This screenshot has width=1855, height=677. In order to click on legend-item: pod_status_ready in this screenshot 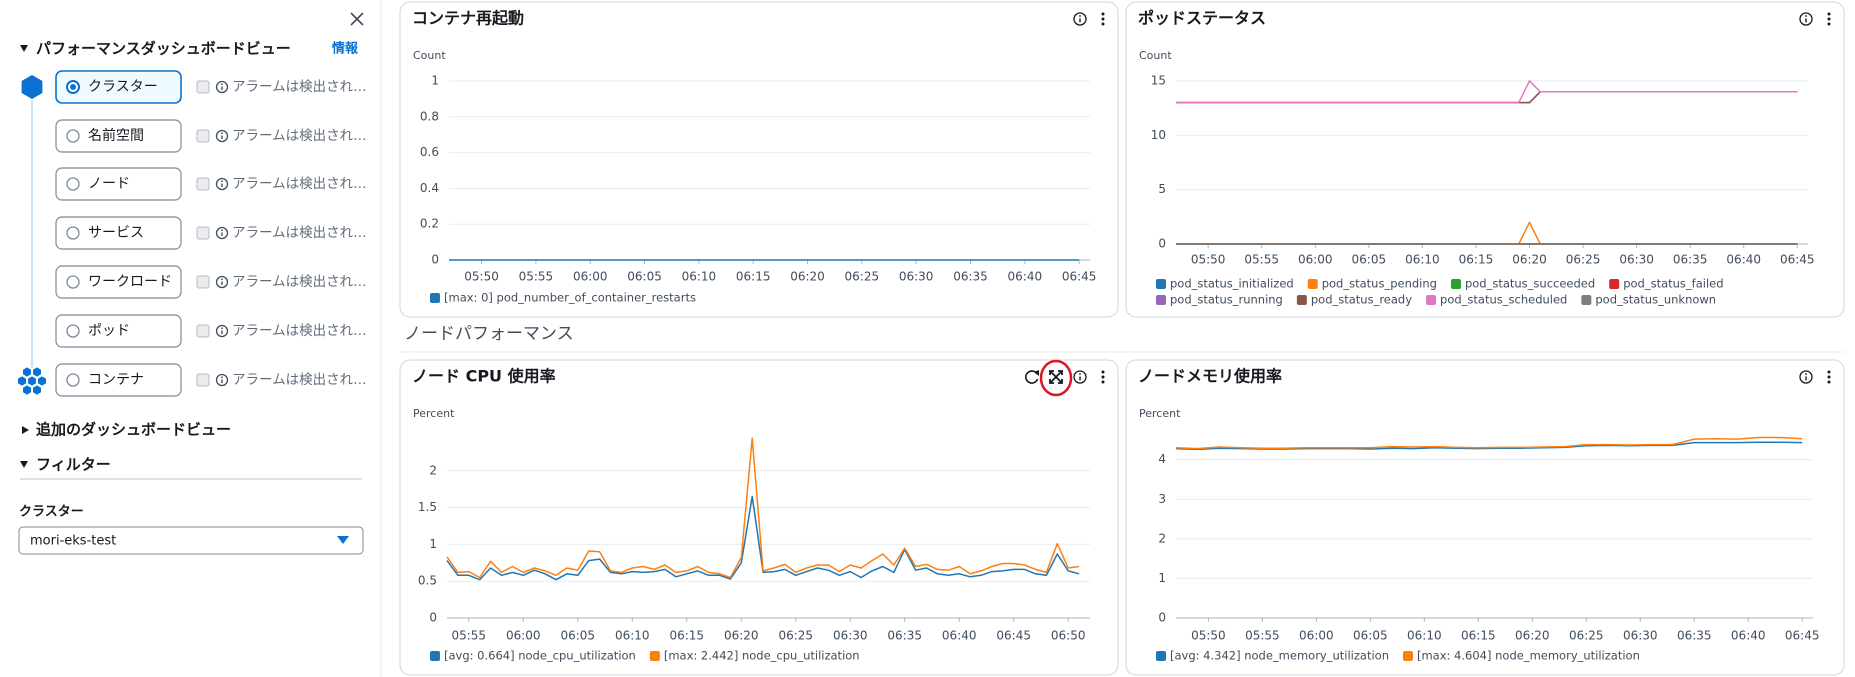, I will do `click(1354, 300)`.